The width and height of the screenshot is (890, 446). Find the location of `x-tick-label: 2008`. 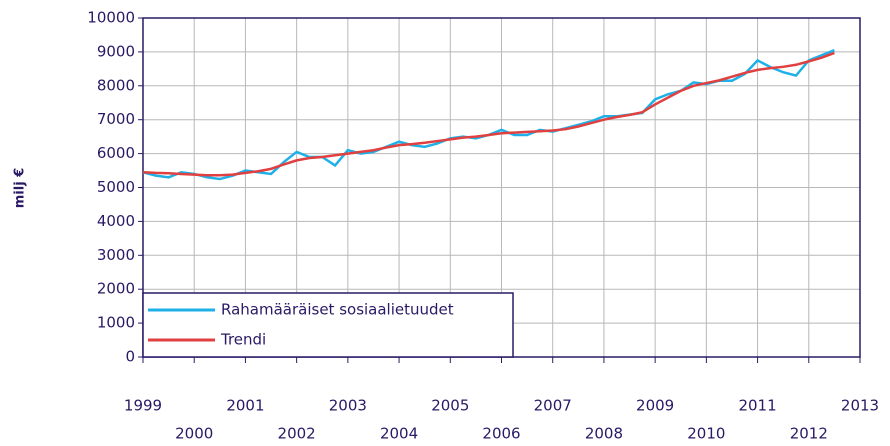

x-tick-label: 2008 is located at coordinates (604, 434).